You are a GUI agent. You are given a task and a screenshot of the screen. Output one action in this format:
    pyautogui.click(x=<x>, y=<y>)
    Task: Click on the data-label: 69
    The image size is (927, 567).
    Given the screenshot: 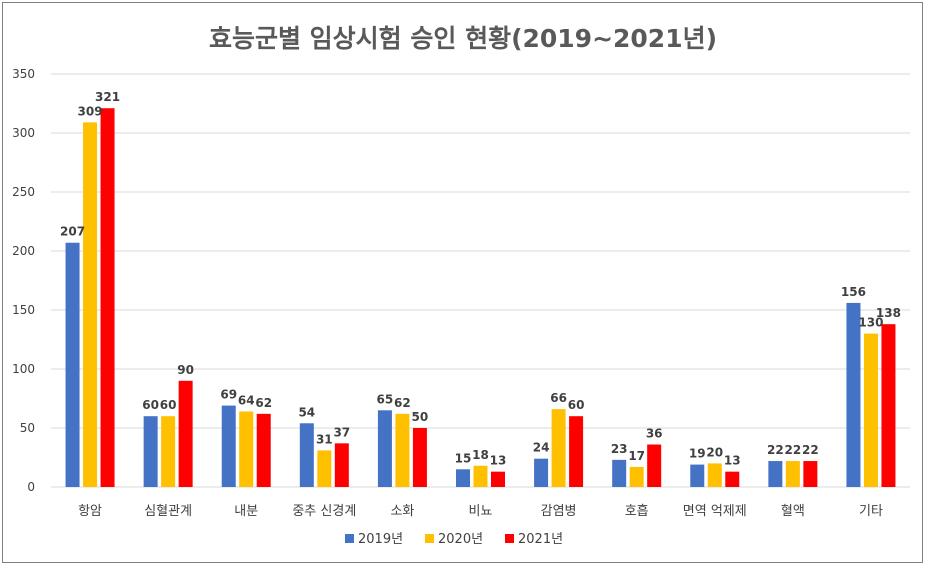 What is the action you would take?
    pyautogui.click(x=228, y=395)
    